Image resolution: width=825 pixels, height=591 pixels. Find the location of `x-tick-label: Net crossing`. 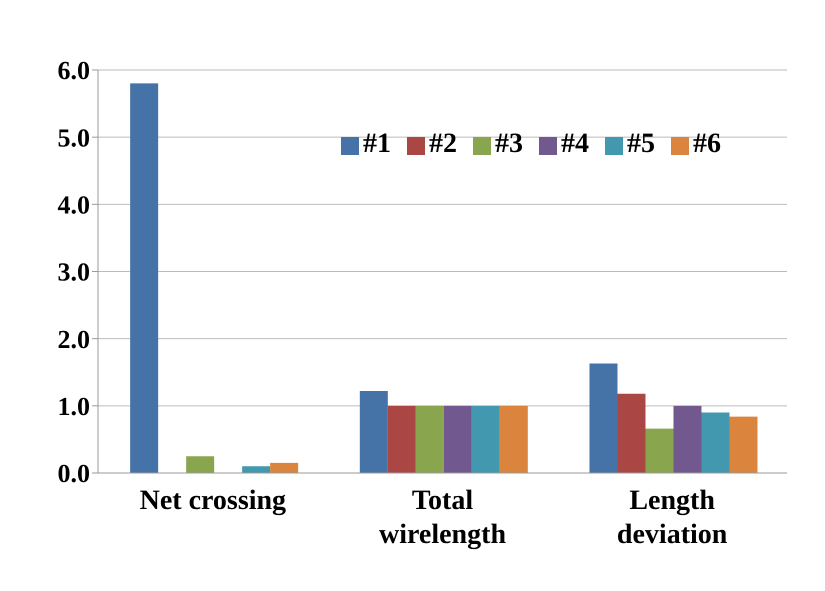

x-tick-label: Net crossing is located at coordinates (213, 500).